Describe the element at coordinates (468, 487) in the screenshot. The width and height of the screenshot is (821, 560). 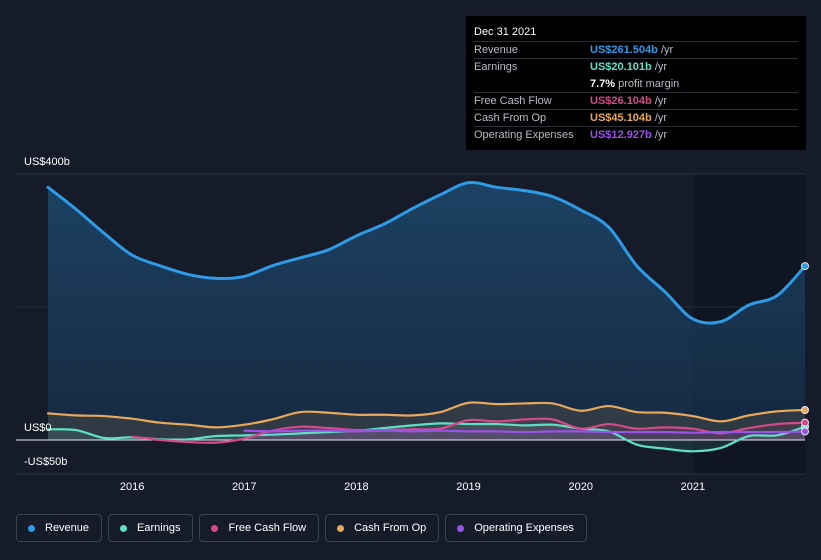
I see `x-tick-label: 2019` at that location.